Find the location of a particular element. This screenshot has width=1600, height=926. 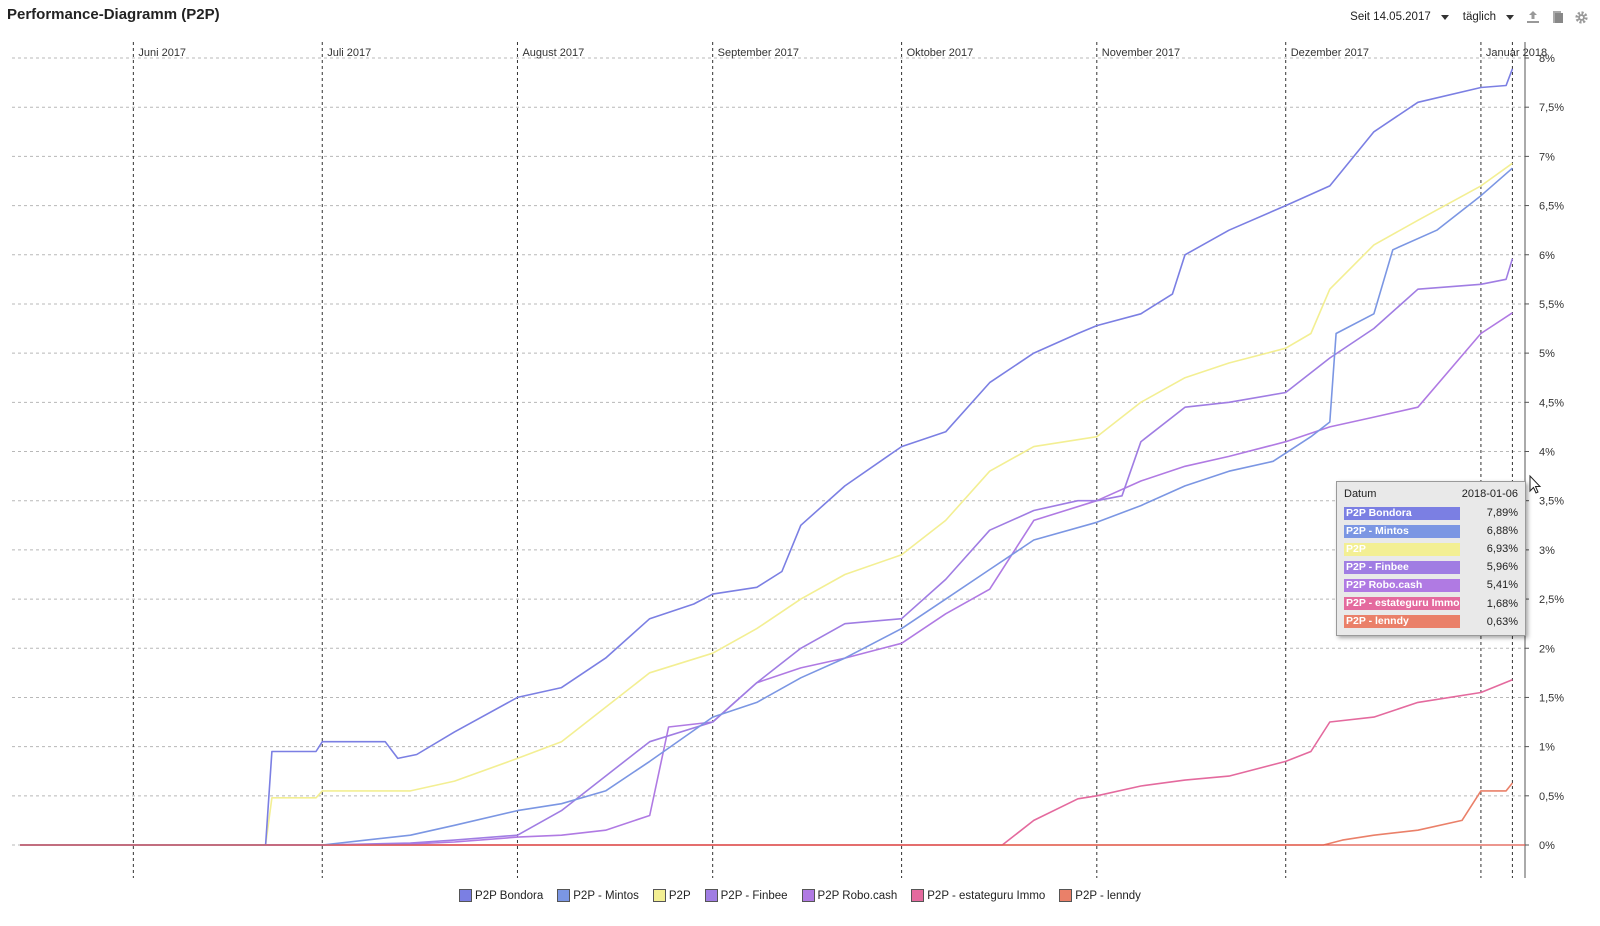

export-icon is located at coordinates (1533, 17).